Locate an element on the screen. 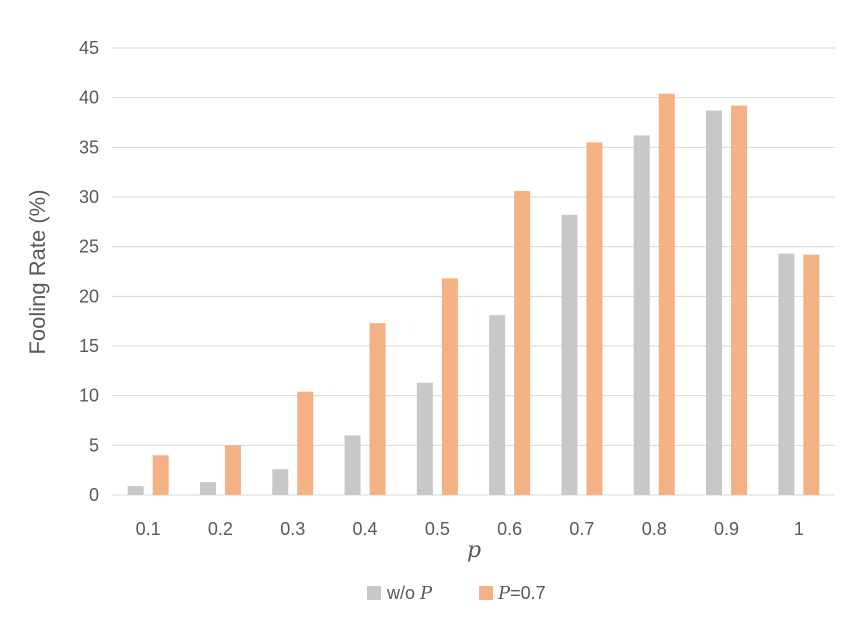 Image resolution: width=858 pixels, height=630 pixels. legend-label-wo-p-italic: P is located at coordinates (426, 593).